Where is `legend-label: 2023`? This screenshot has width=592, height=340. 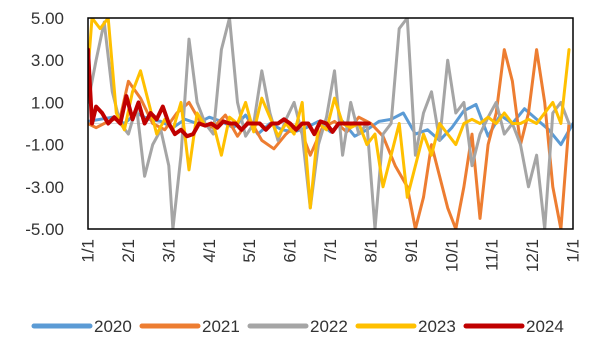
legend-label: 2023 is located at coordinates (437, 326).